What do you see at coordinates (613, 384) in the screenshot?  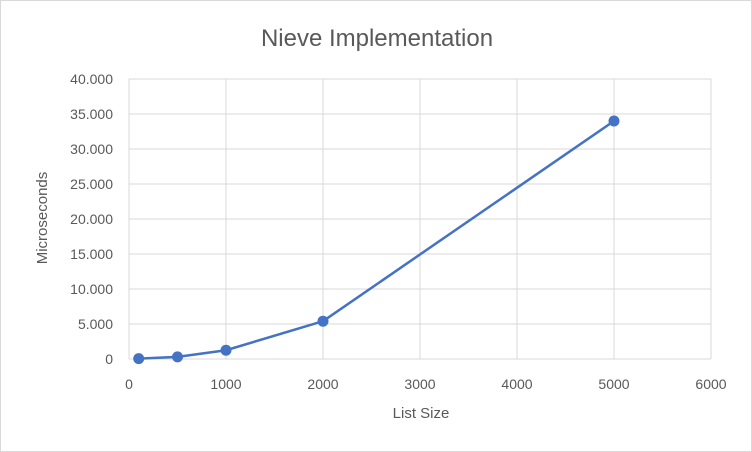 I see `x-tick-label: 5000` at bounding box center [613, 384].